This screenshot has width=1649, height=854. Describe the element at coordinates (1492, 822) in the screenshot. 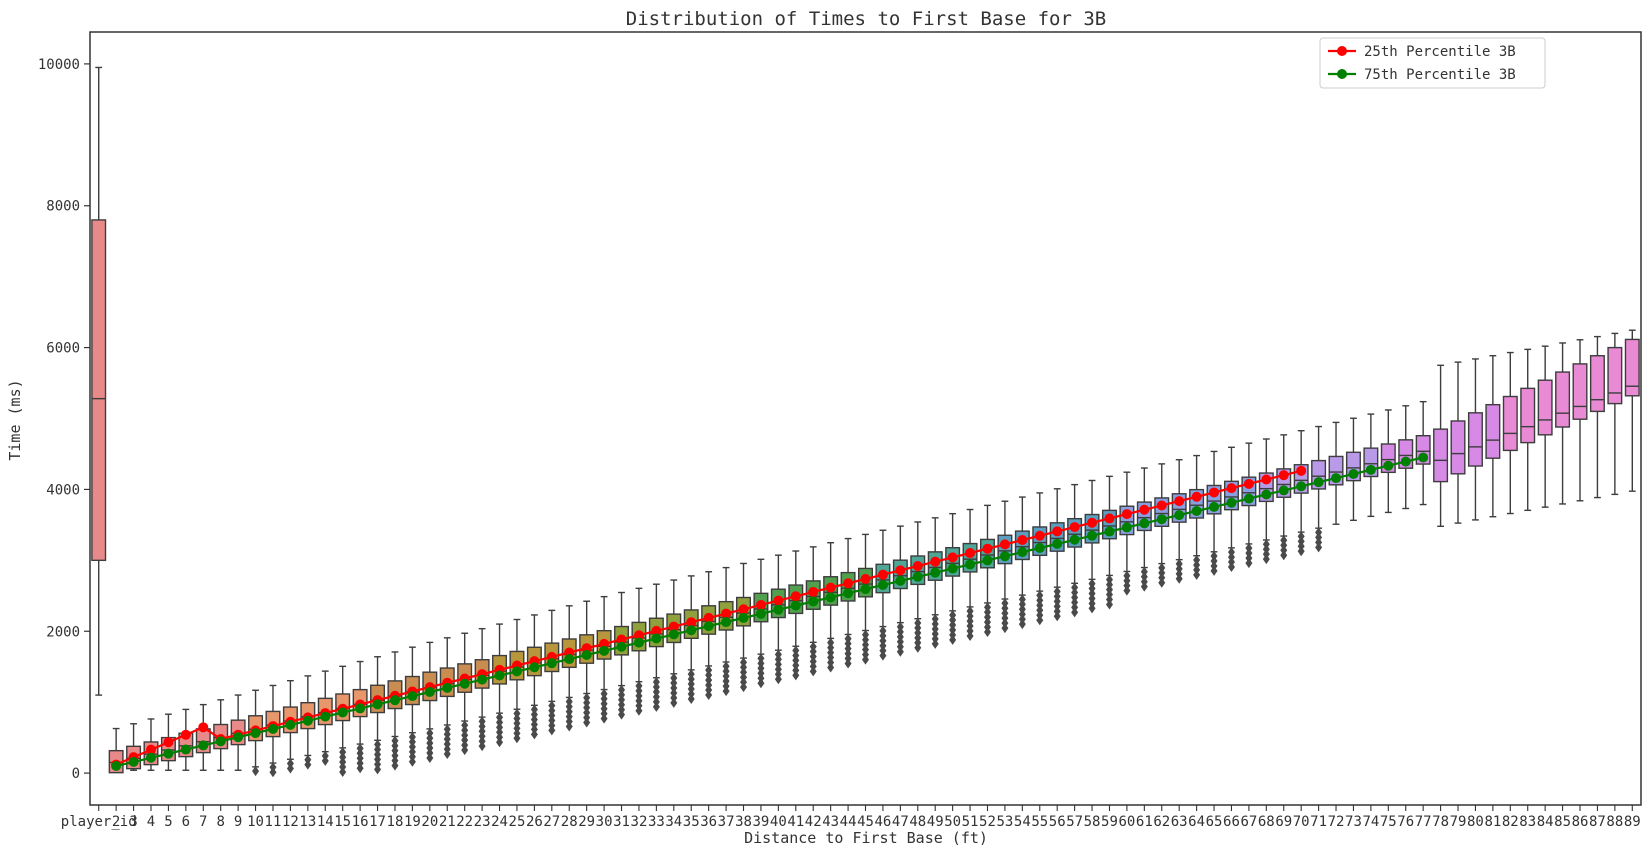

I see `x-tick-label: 81` at that location.